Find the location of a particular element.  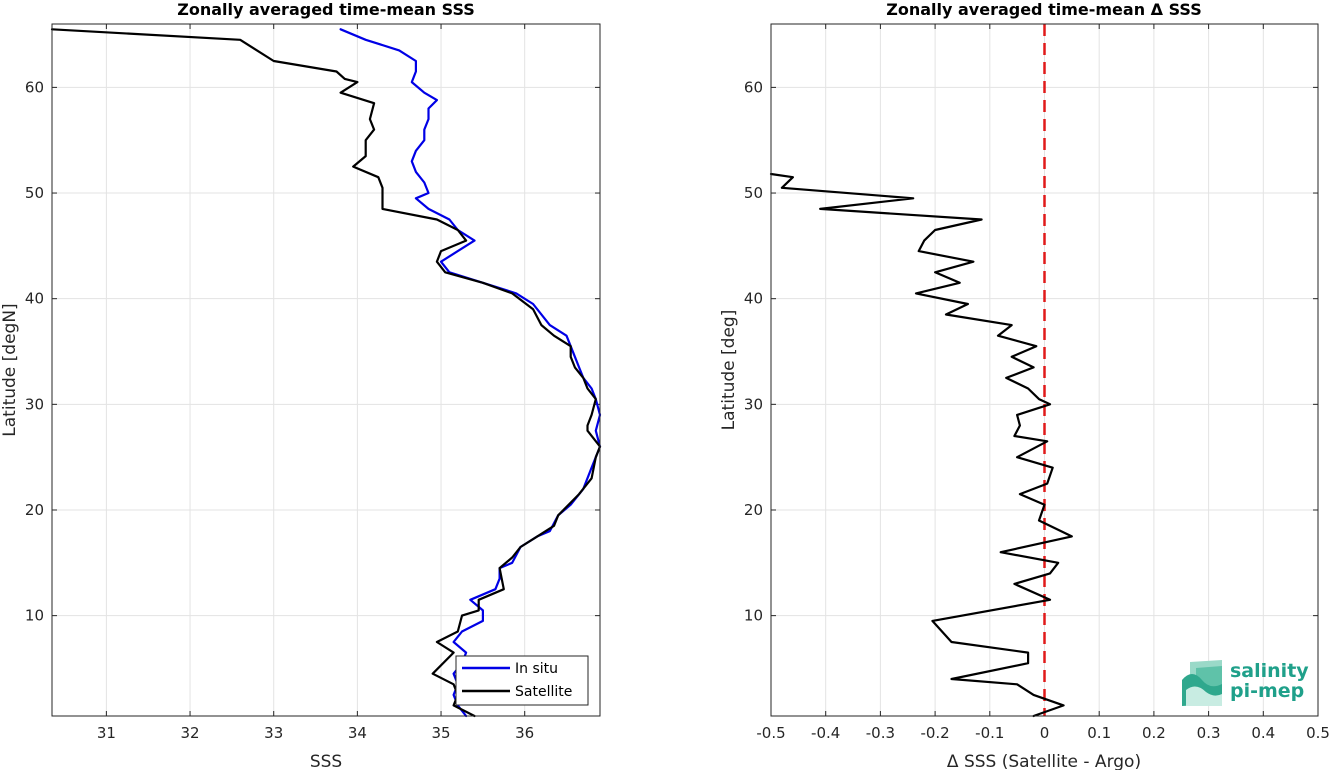

x-tick-label: 34 is located at coordinates (357, 733).